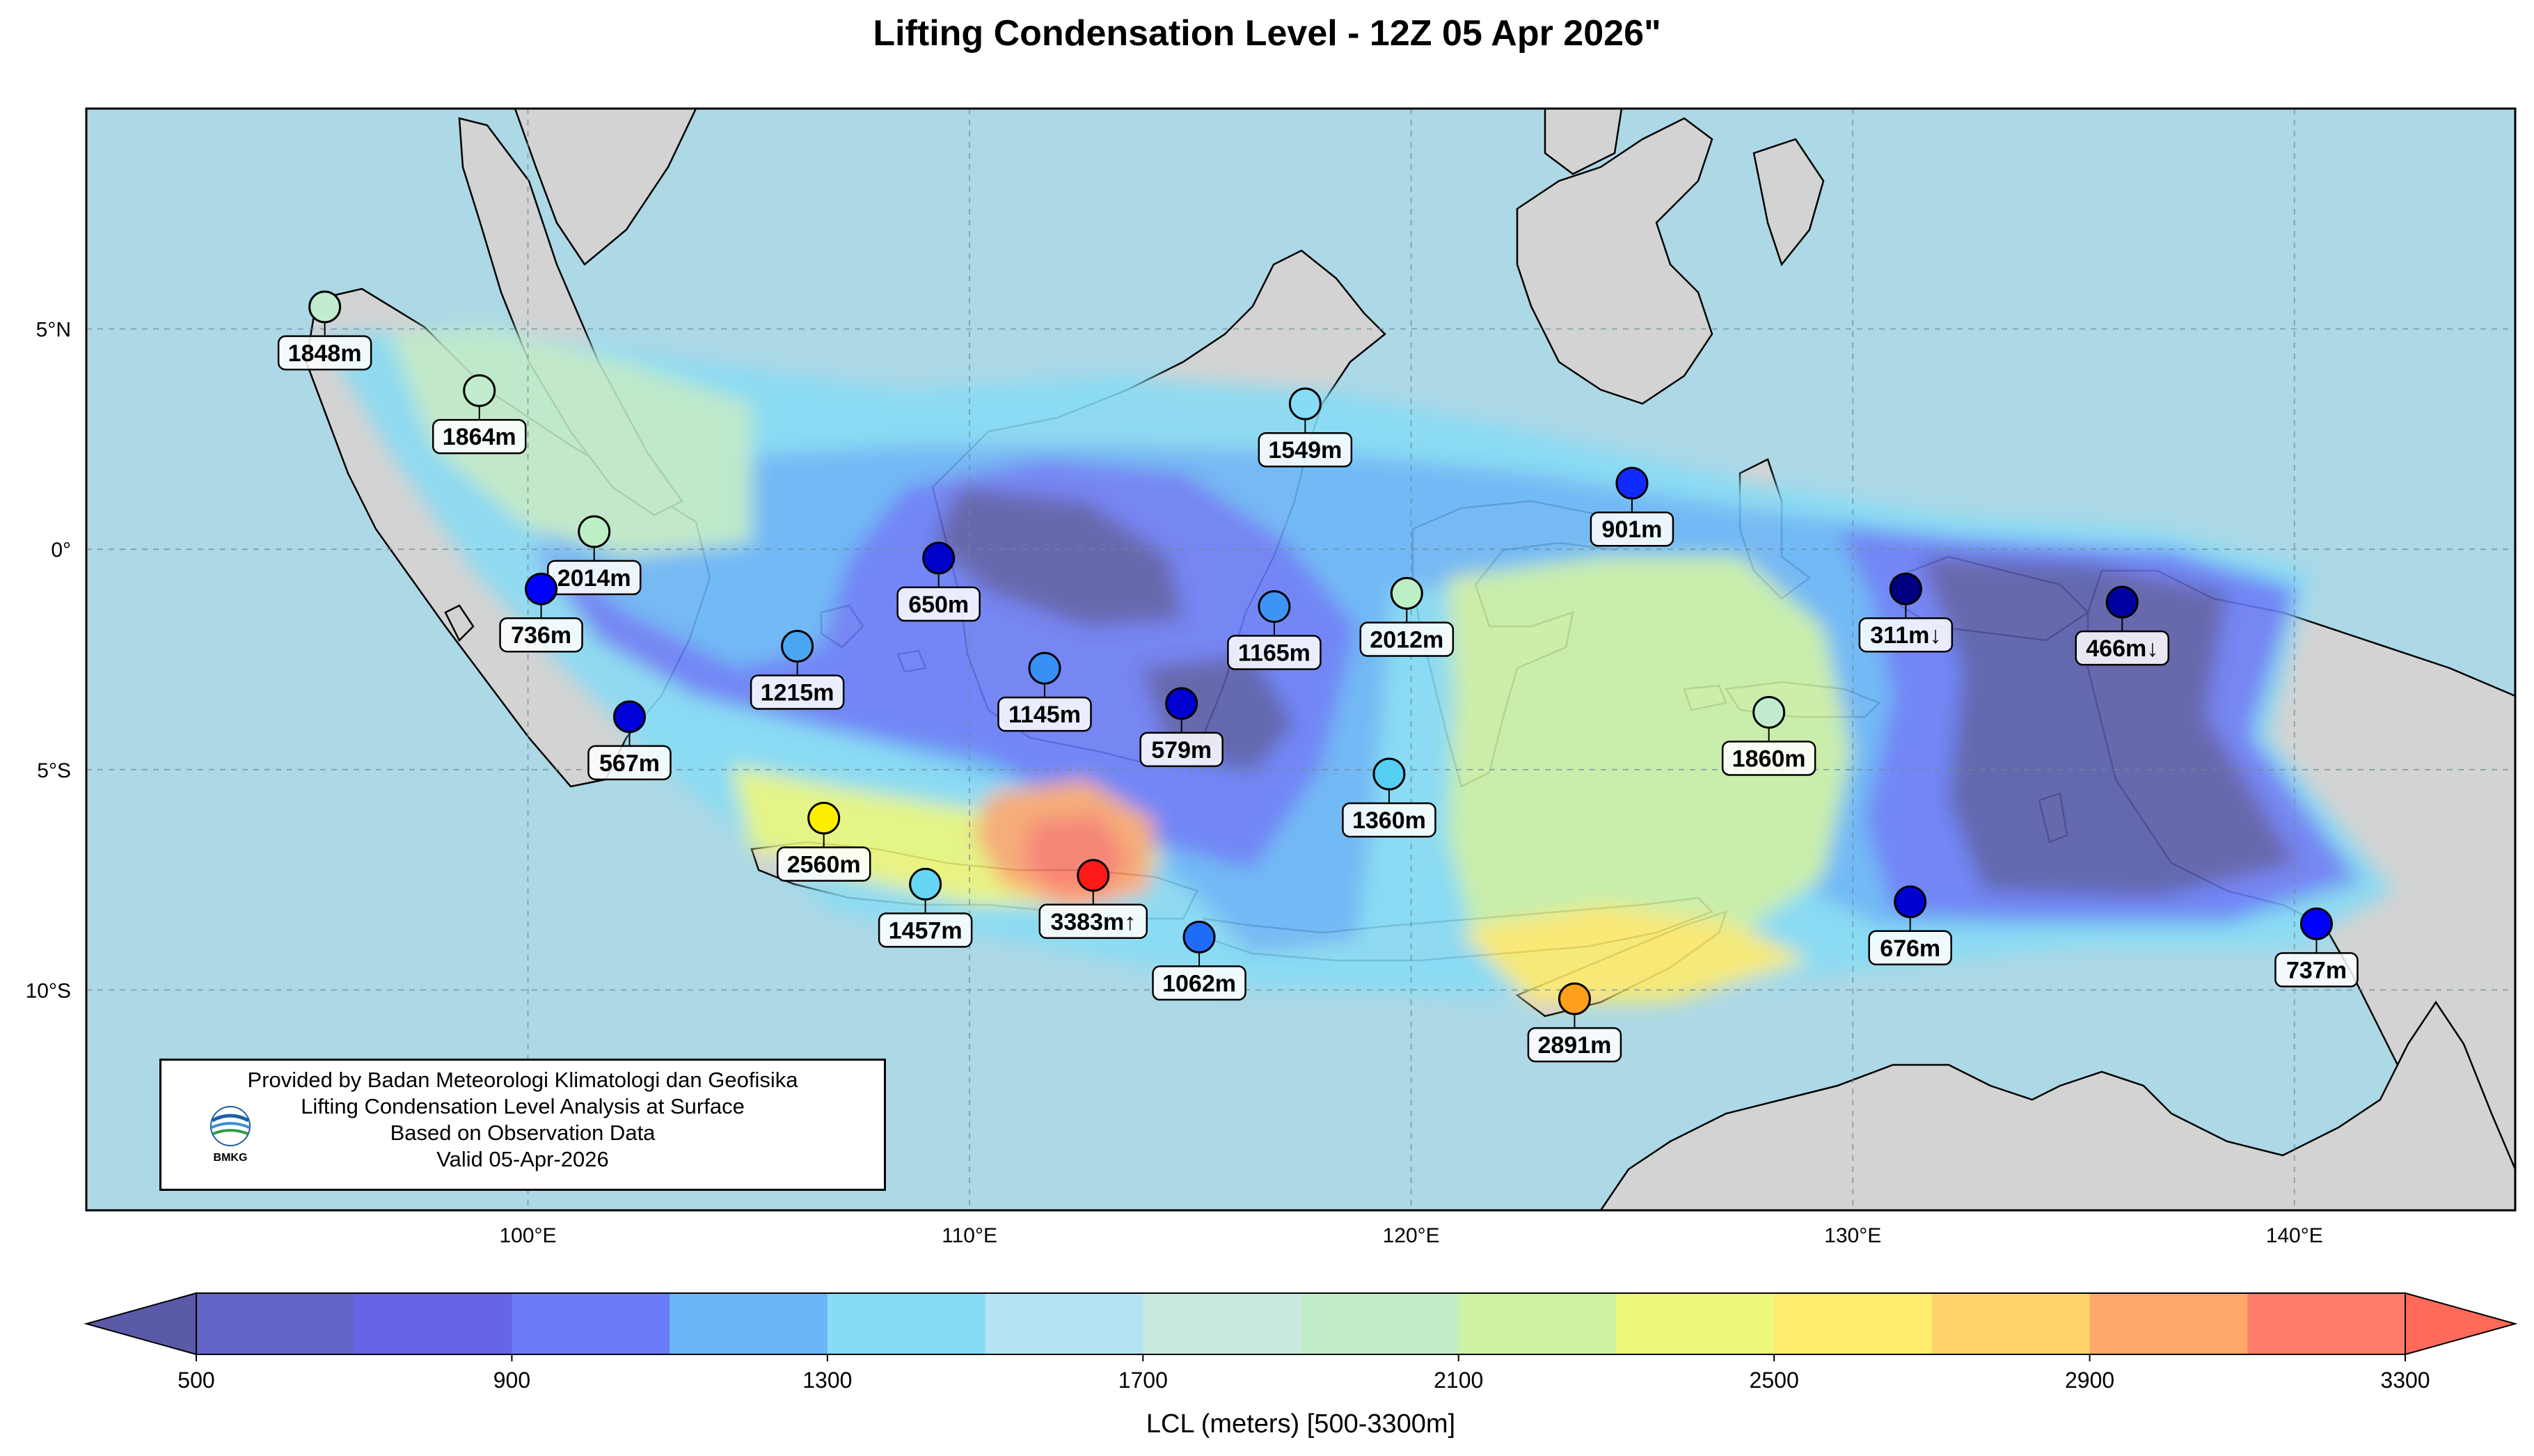  I want to click on station: 3383m↑, so click(1093, 899).